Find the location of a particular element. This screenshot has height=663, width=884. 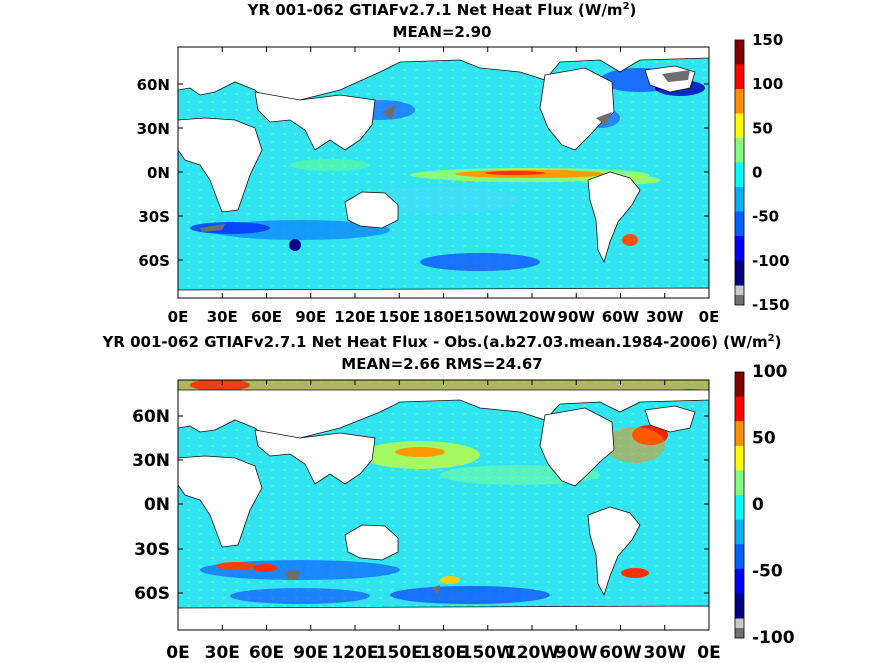

chart1-subtitle: MEAN=2.90 is located at coordinates (442, 32).